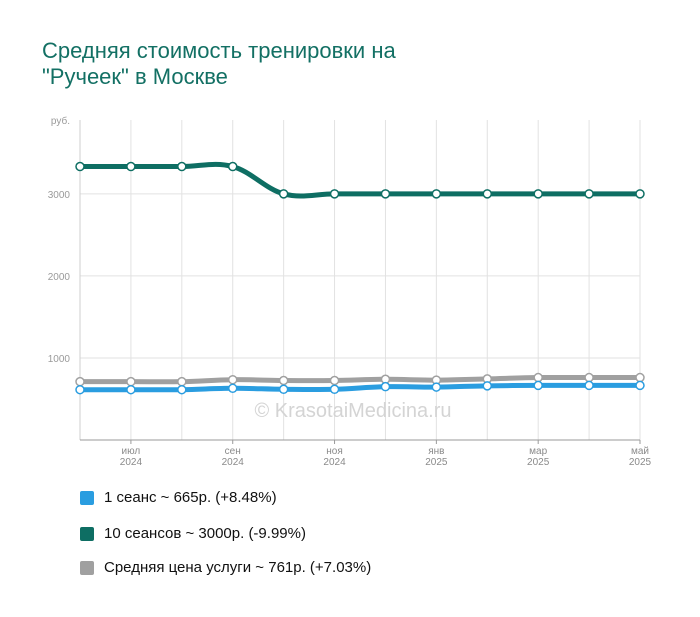  I want to click on x-tick-label-month: май, so click(640, 451).